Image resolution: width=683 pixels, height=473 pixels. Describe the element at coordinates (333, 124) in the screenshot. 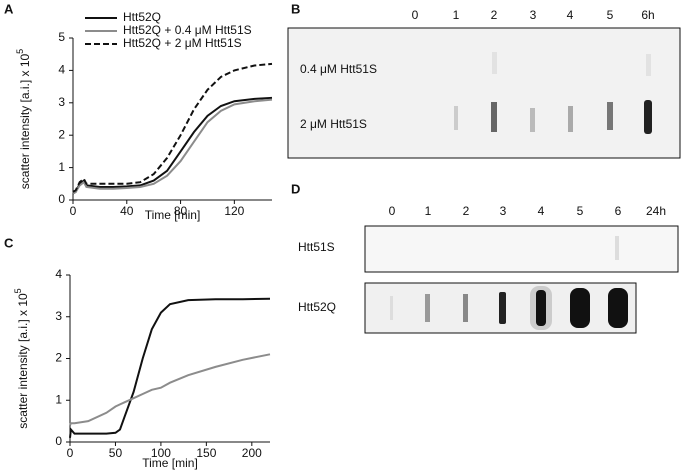

I see `row-label: 2 μM Htt51S` at that location.